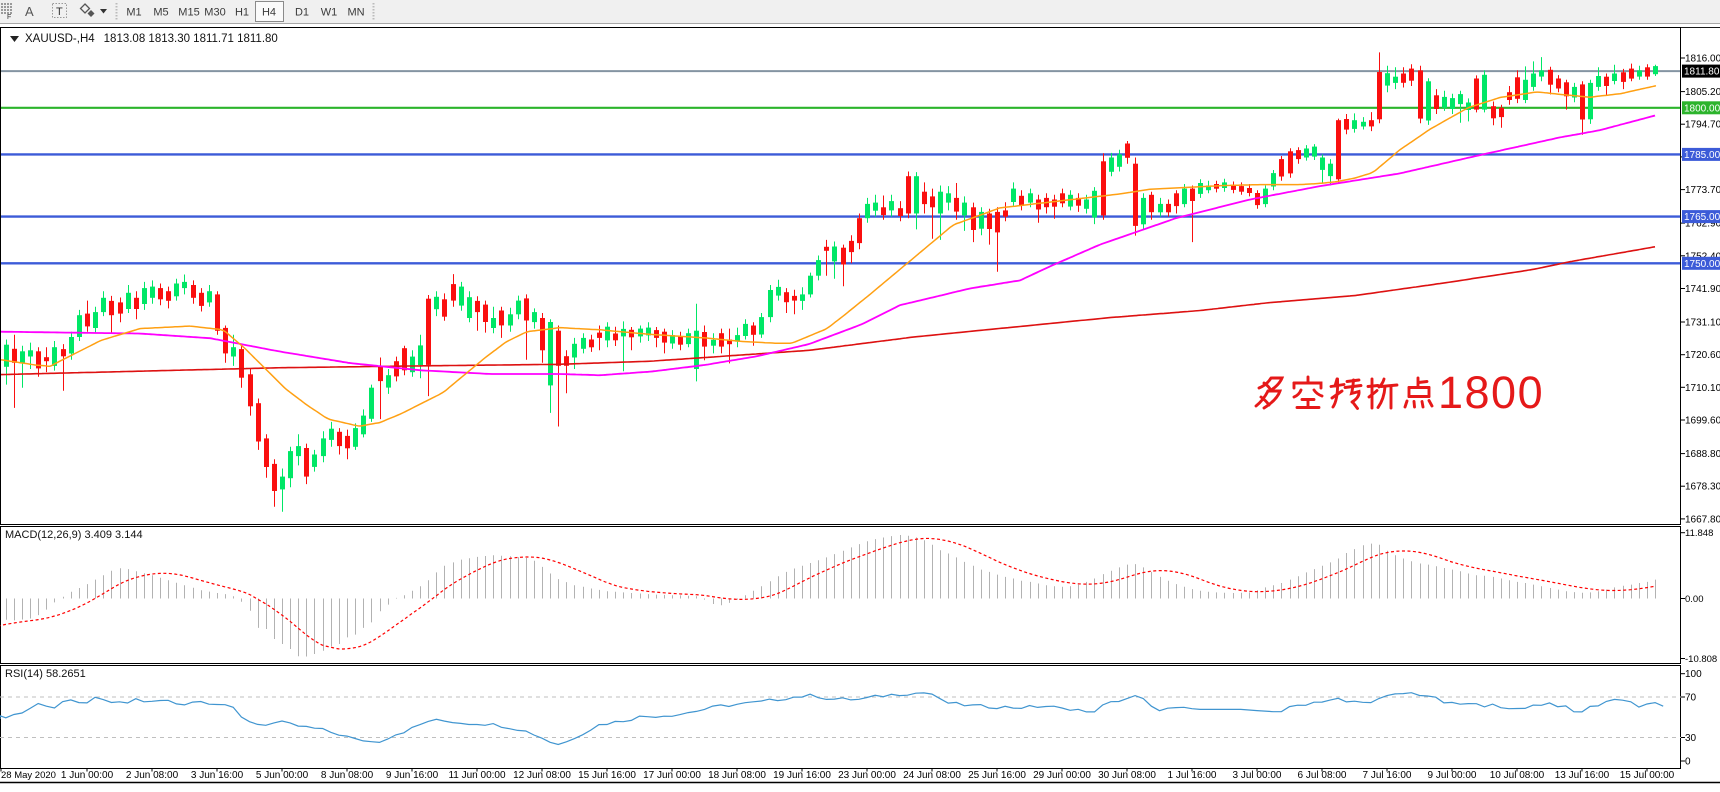 This screenshot has height=792, width=1720. Describe the element at coordinates (1702, 108) in the screenshot. I see `svg-text: 1800.00` at that location.